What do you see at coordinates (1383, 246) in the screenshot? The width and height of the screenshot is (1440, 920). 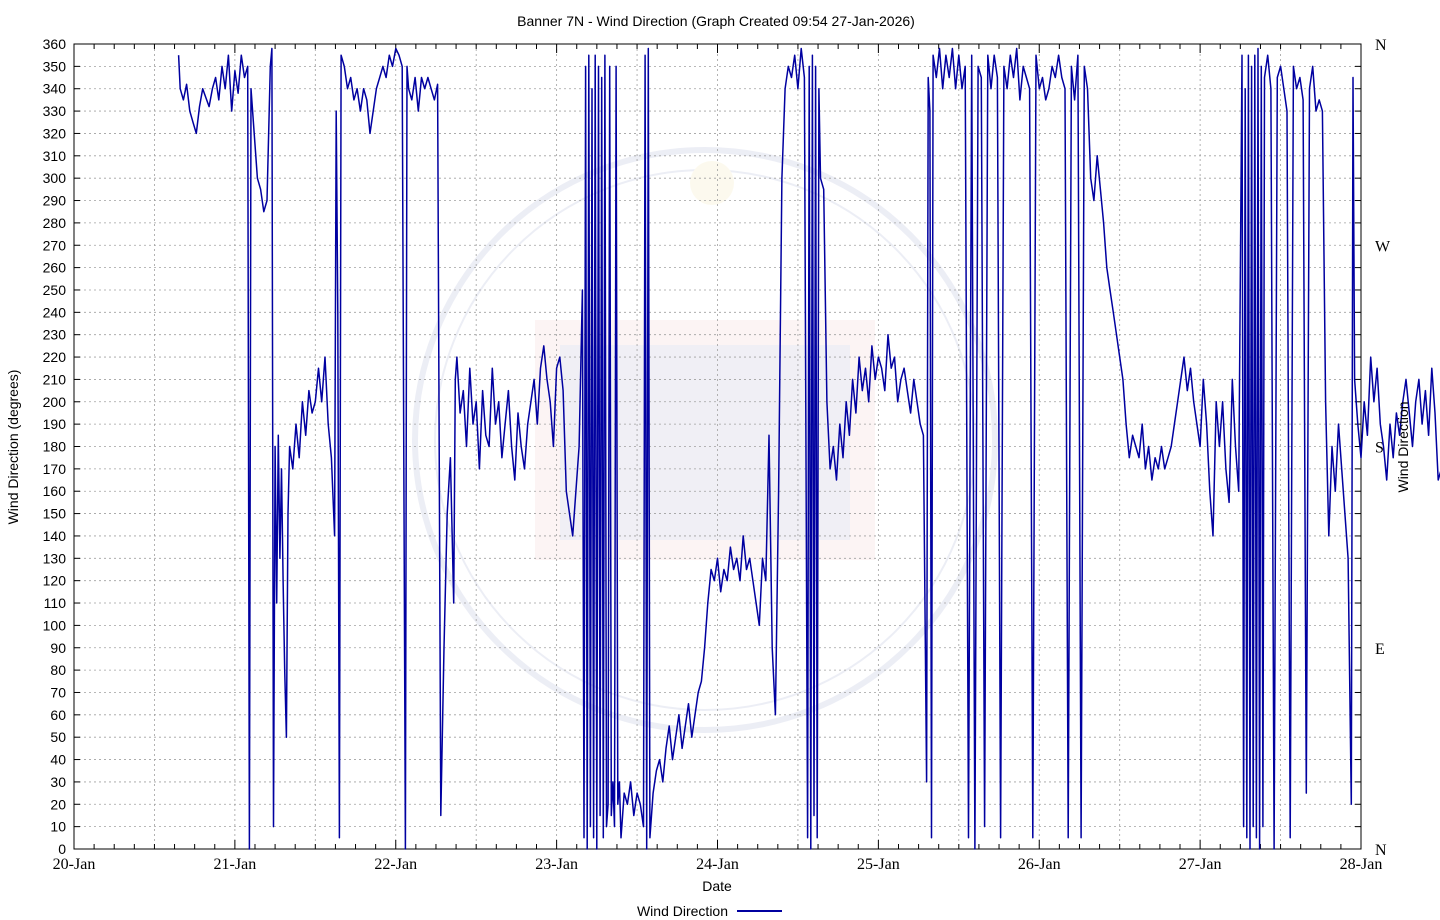 I see `compass-tick-label: W` at bounding box center [1383, 246].